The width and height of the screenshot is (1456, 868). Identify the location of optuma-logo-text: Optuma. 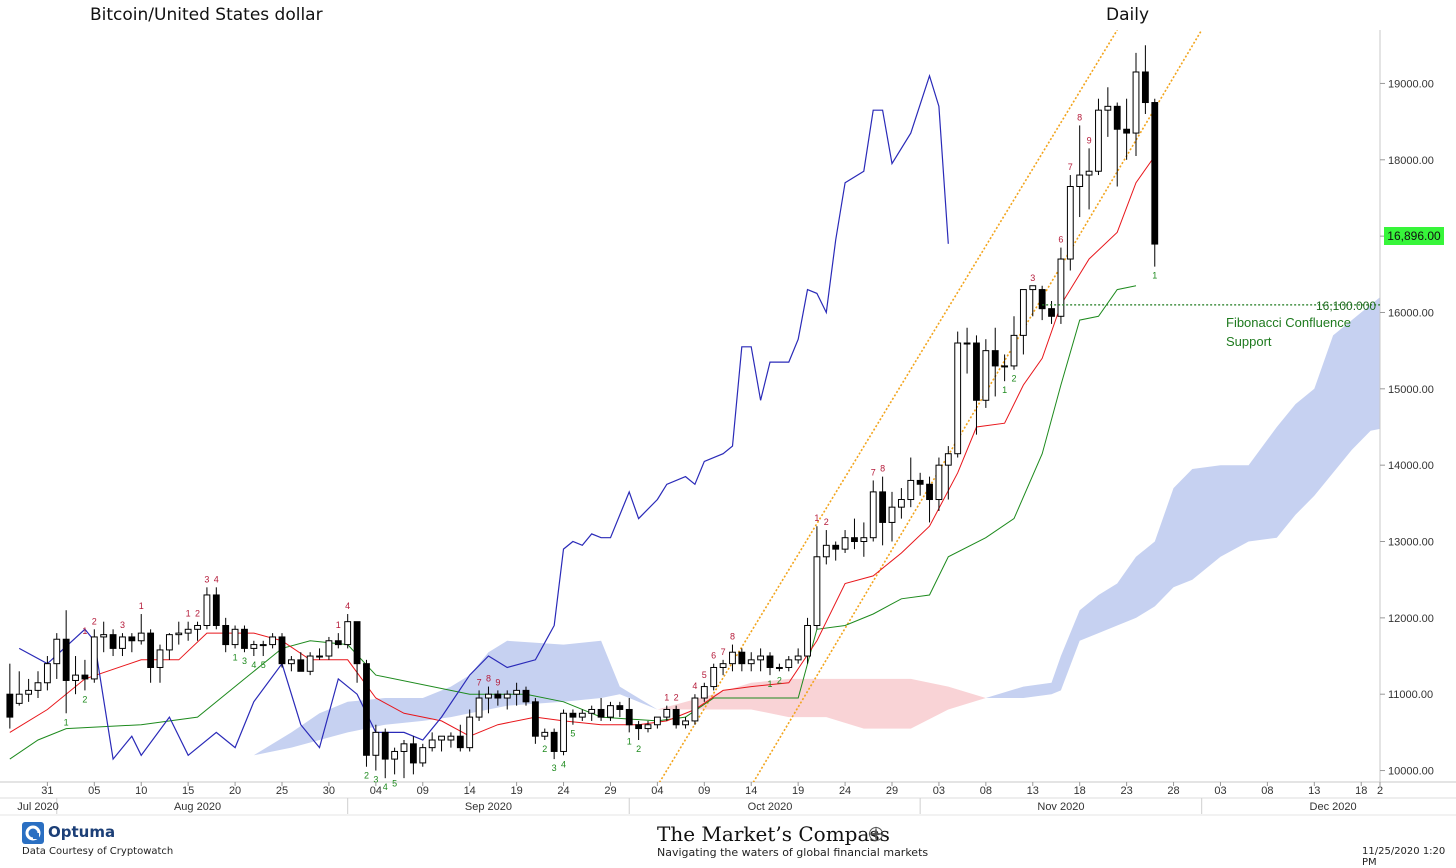
(82, 832).